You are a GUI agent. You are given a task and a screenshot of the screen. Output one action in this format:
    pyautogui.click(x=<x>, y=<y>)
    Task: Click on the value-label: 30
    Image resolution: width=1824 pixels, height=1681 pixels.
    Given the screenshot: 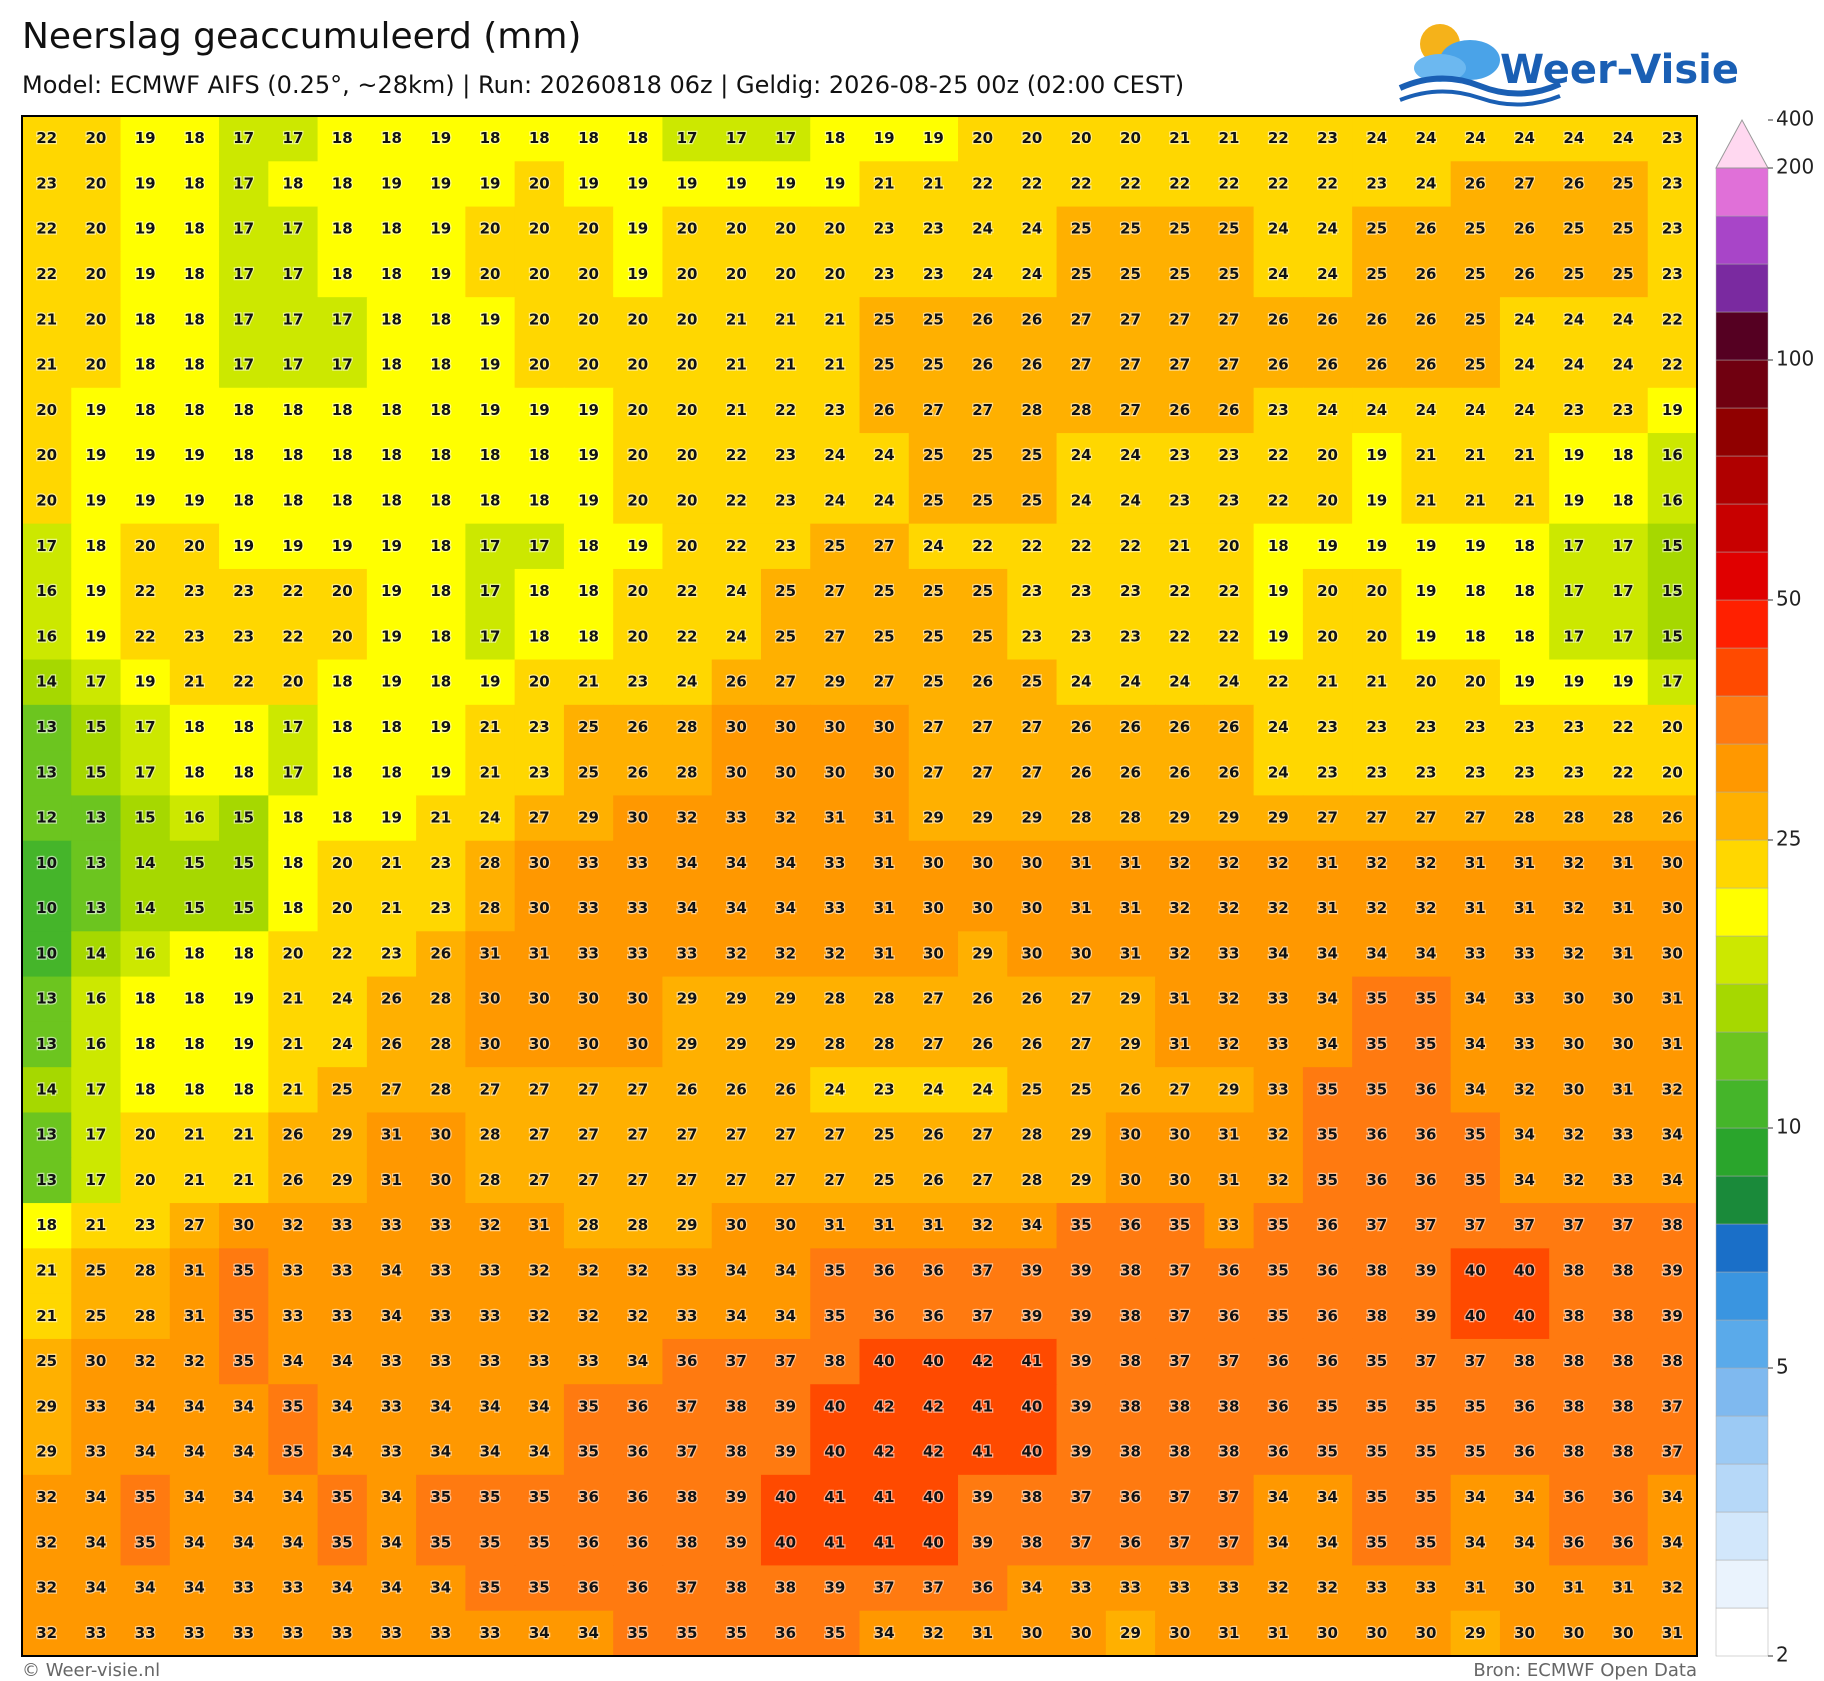 What is the action you would take?
    pyautogui.click(x=834, y=727)
    